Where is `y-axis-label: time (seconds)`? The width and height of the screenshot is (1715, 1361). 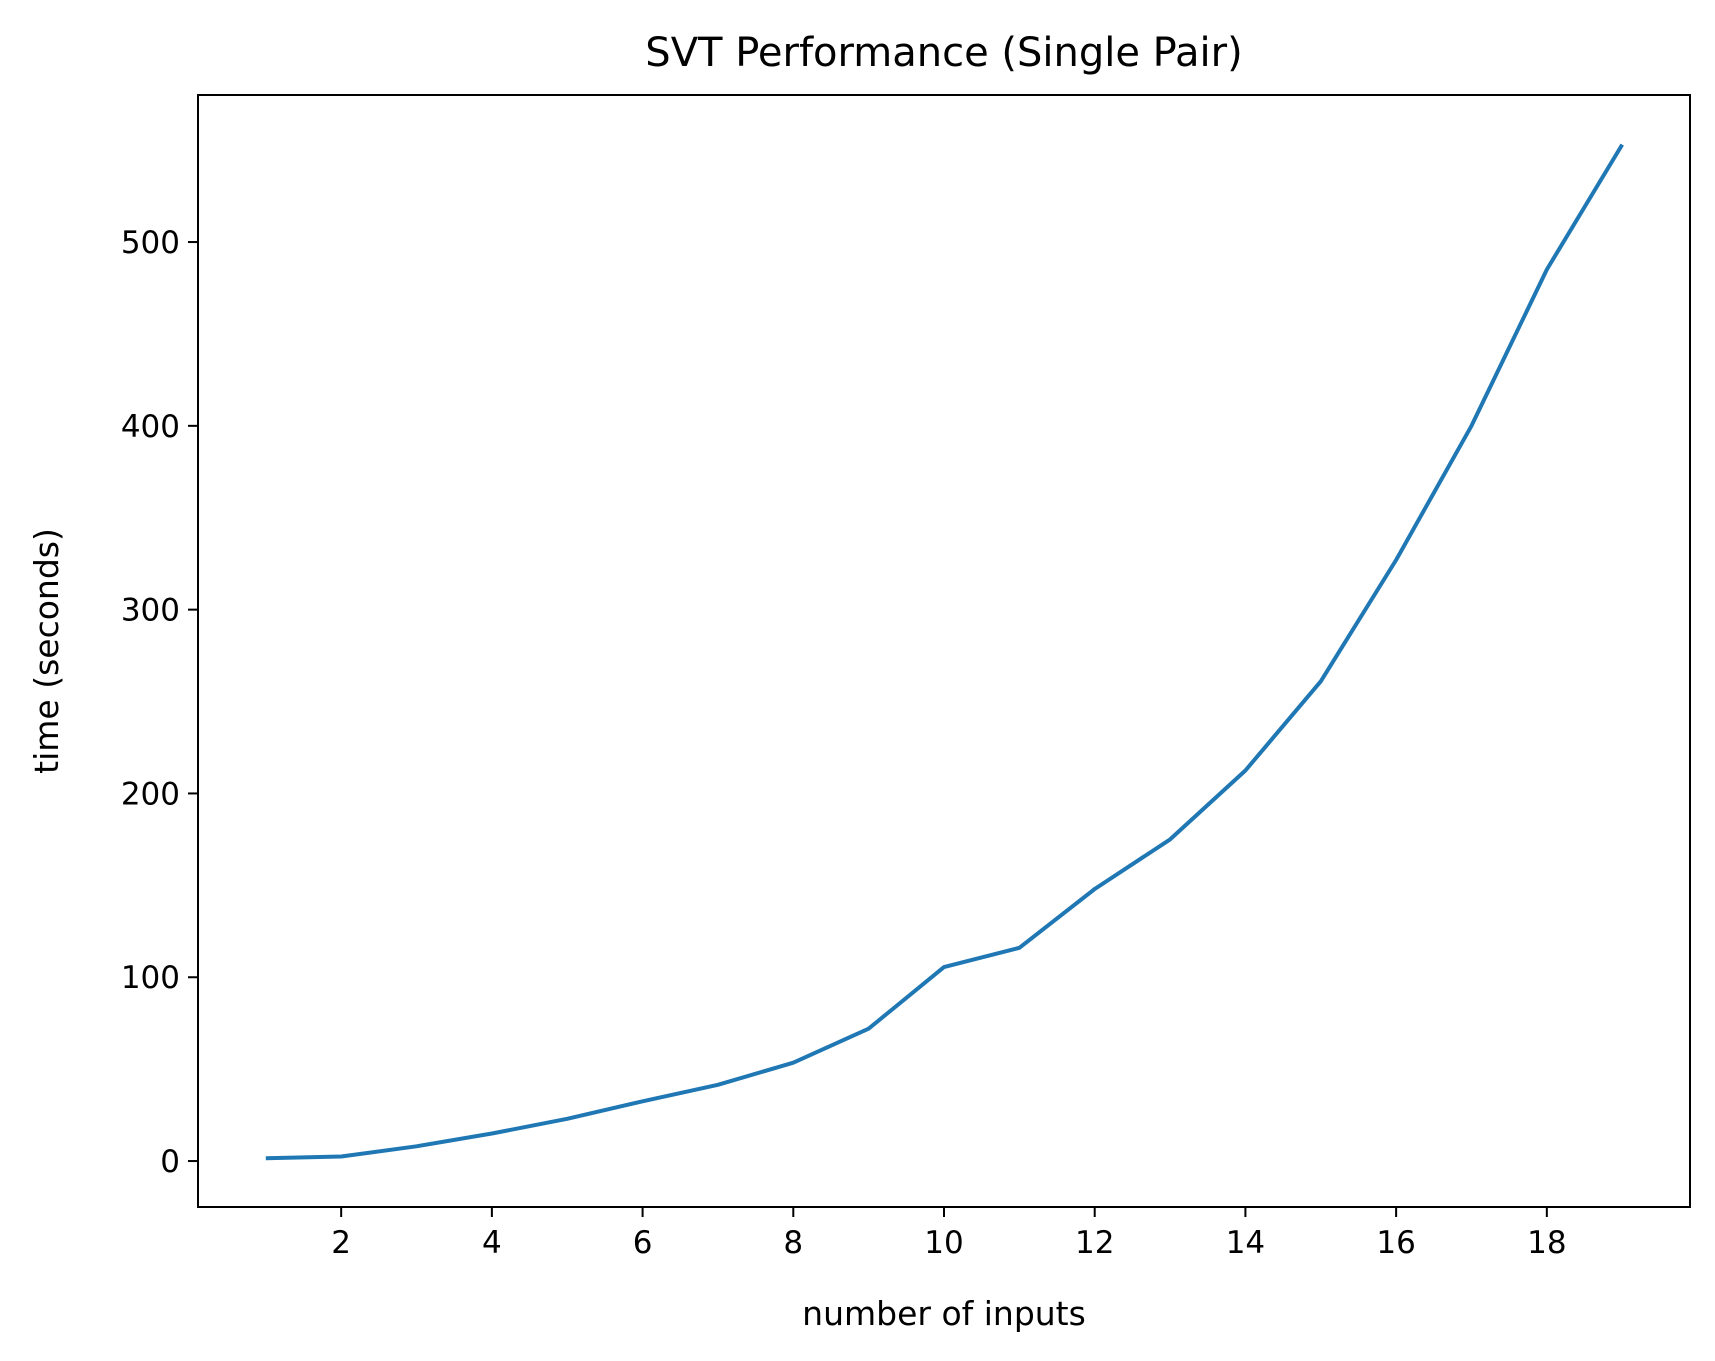 y-axis-label: time (seconds) is located at coordinates (46, 651).